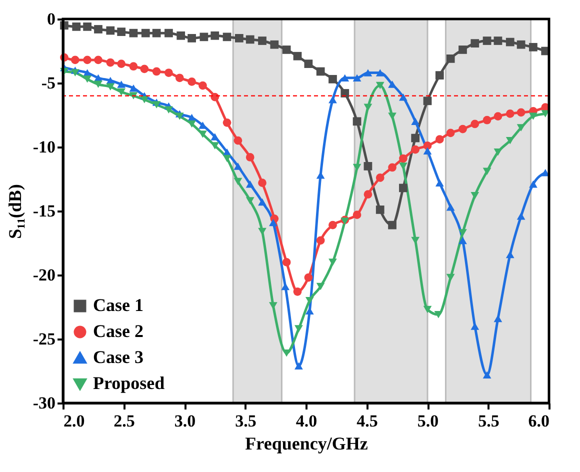  Describe the element at coordinates (245, 421) in the screenshot. I see `x-tick-label: 3.5` at that location.